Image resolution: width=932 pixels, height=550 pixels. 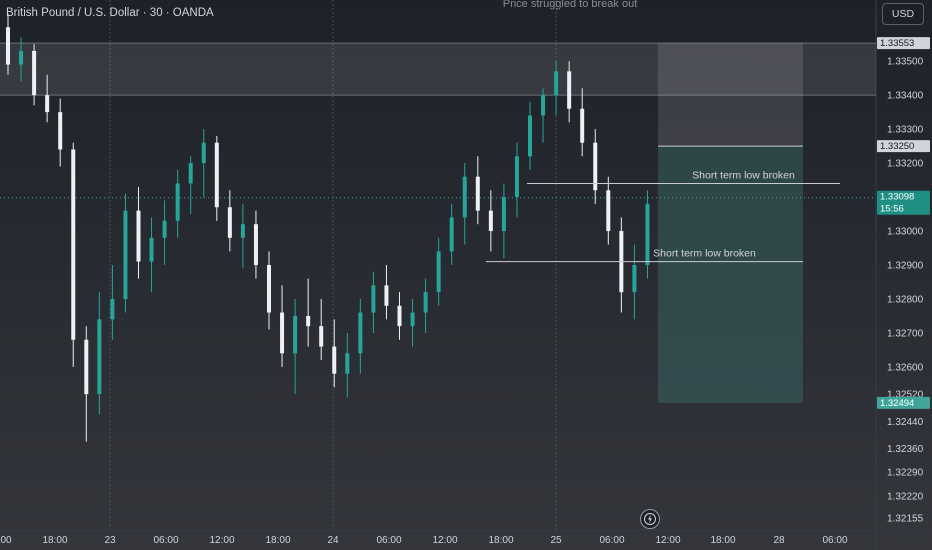 What do you see at coordinates (905, 232) in the screenshot?
I see `price-tick-label: 1.33000` at bounding box center [905, 232].